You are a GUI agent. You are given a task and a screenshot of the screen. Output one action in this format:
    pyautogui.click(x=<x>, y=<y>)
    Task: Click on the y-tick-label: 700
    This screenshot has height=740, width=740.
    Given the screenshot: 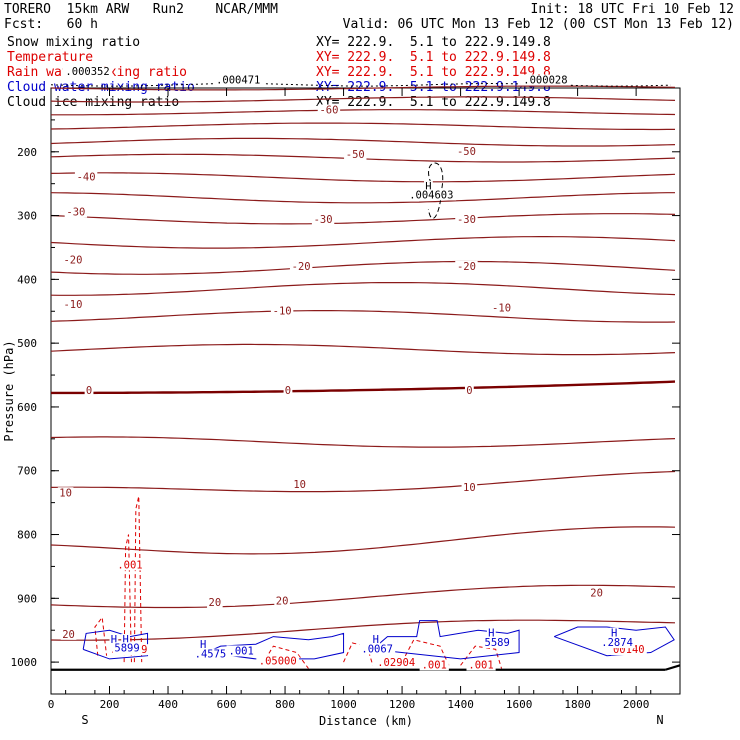 What is the action you would take?
    pyautogui.click(x=27, y=471)
    